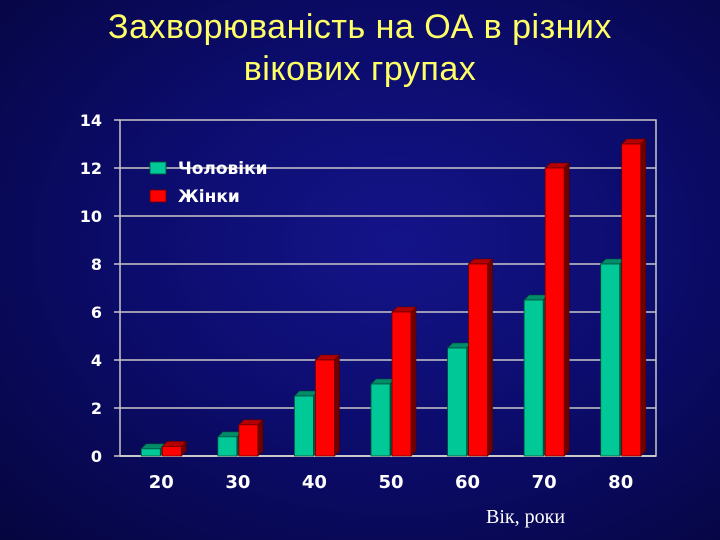  I want to click on y-tick-label: 14, so click(91, 120).